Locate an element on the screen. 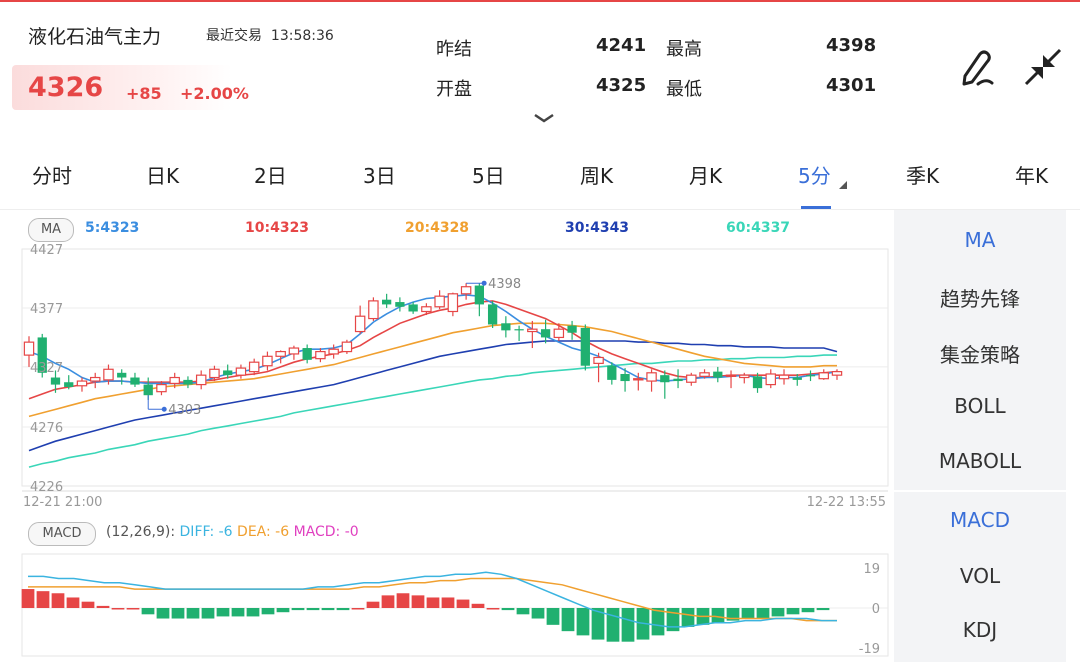  pen-icon is located at coordinates (979, 67).